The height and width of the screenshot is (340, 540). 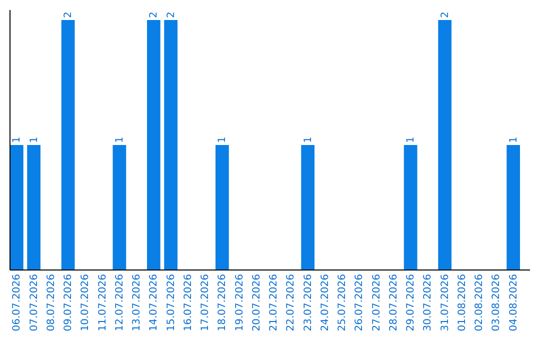 I want to click on x-tick-label: 03.08.2026, so click(x=496, y=303).